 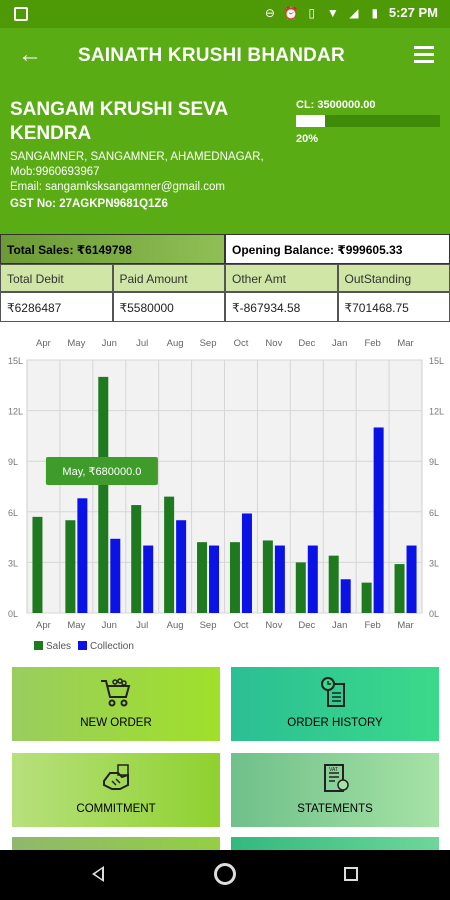 I want to click on x-tick-bottom: Sep, so click(x=208, y=625).